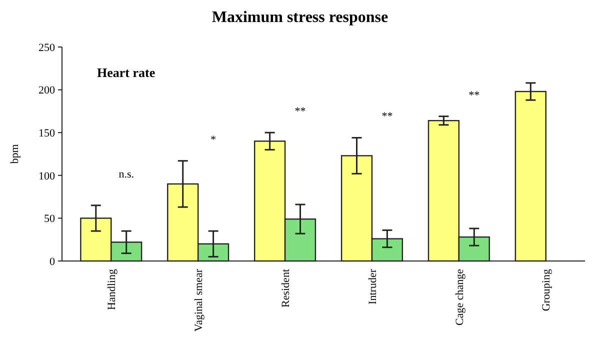 The image size is (600, 346). I want to click on y-axis-title: bpm, so click(15, 154).